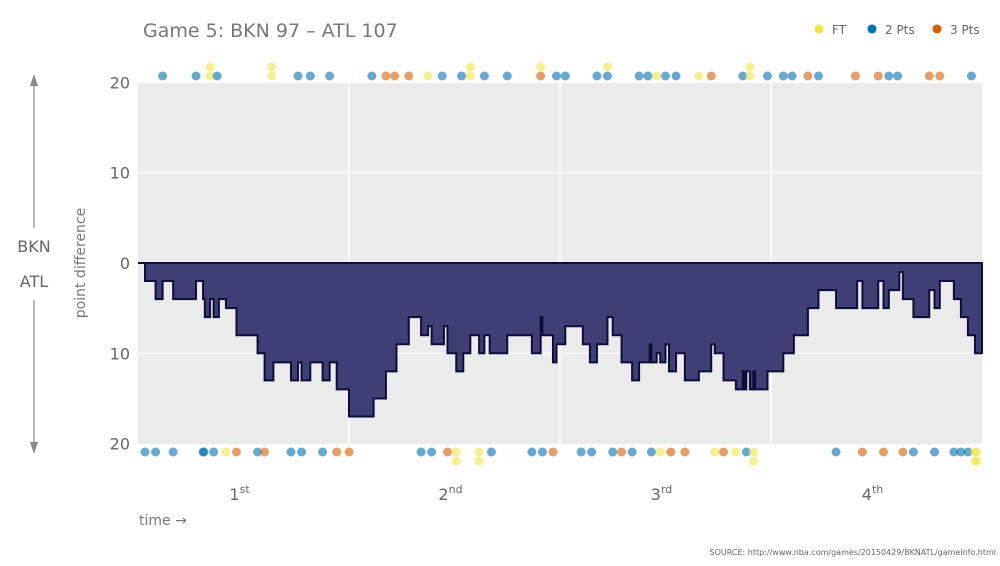  What do you see at coordinates (900, 30) in the screenshot?
I see `legend-2pts-label: 2 Pts` at bounding box center [900, 30].